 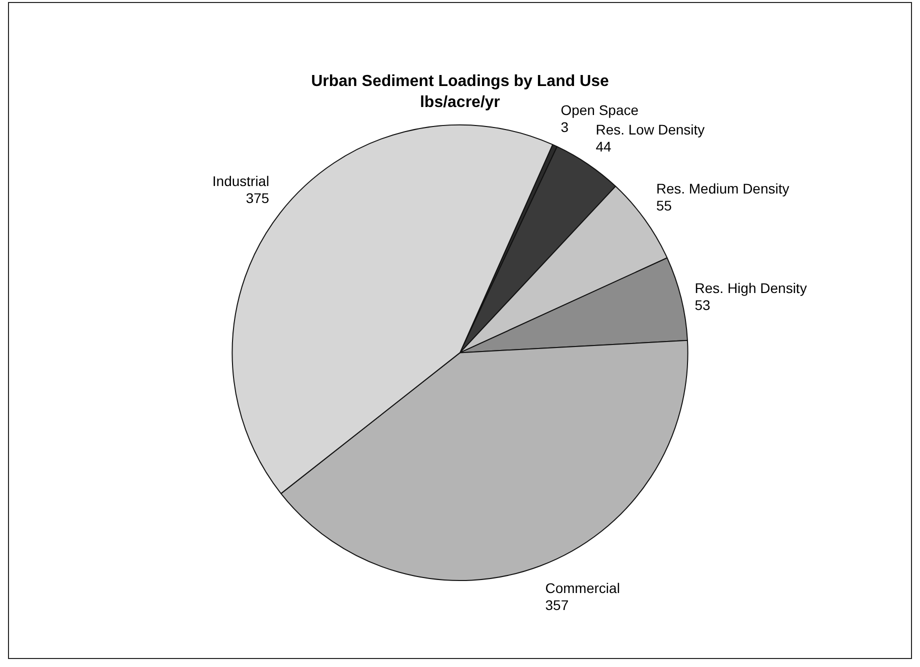 I want to click on data-label: 53, so click(x=702, y=304).